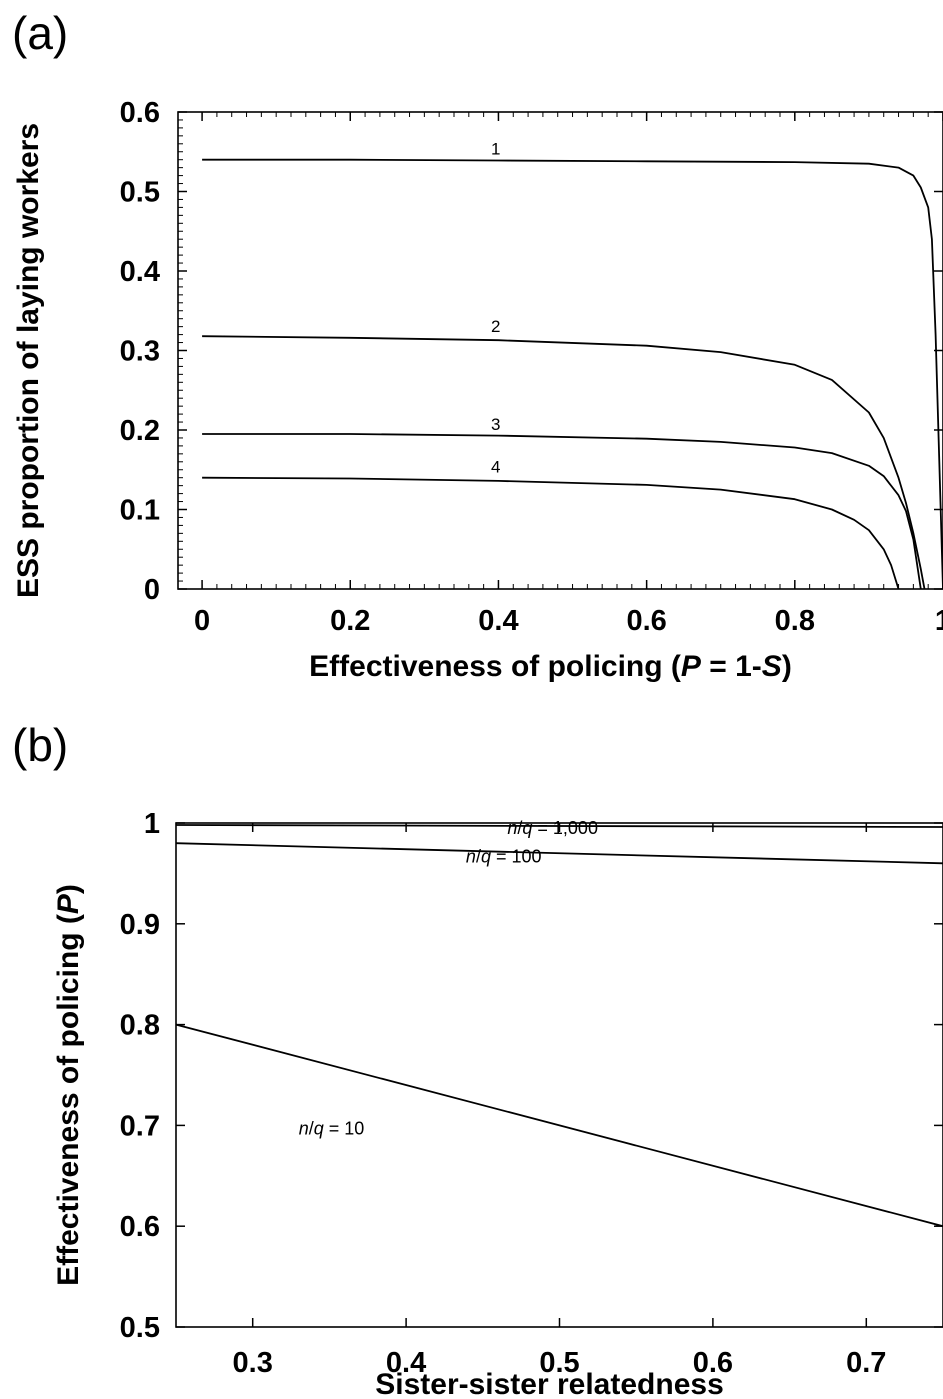 Image resolution: width=943 pixels, height=1399 pixels. Describe the element at coordinates (68, 1085) in the screenshot. I see `y-axis-title: Effectiveness of policing (P)` at that location.